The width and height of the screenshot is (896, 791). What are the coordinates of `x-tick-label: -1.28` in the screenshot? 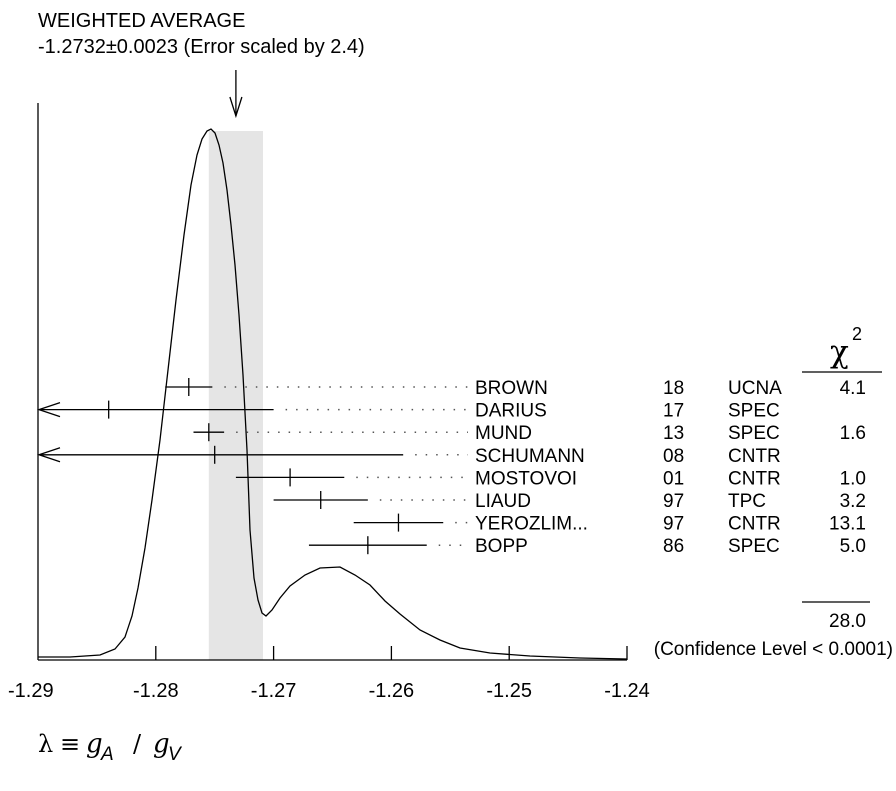 It's located at (156, 691).